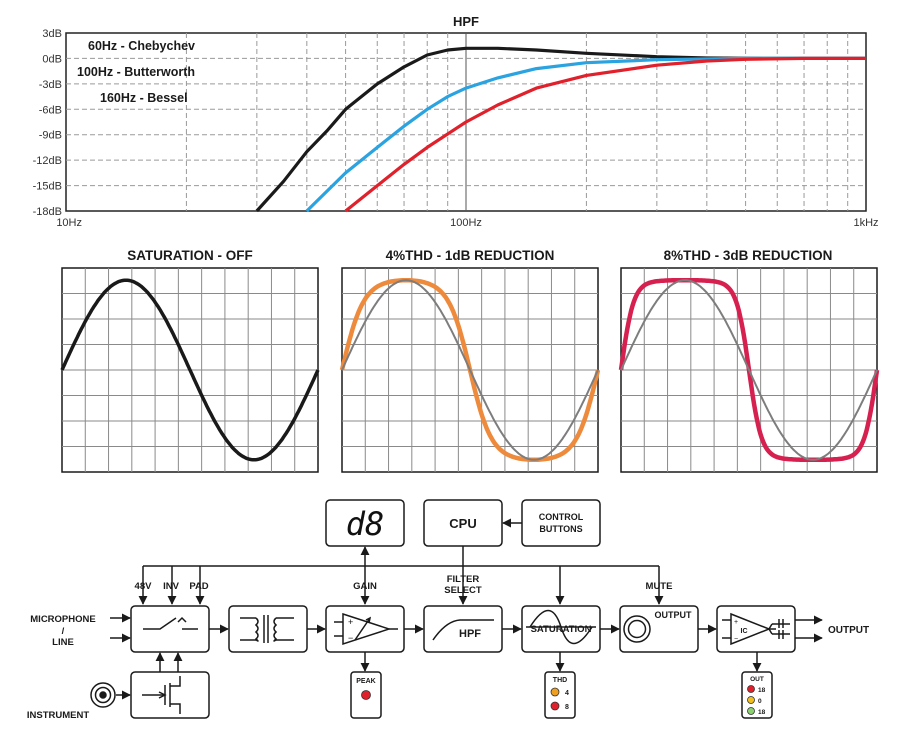 Image resolution: width=900 pixels, height=750 pixels. What do you see at coordinates (865, 223) in the screenshot?
I see `hpf-x-tick-label: 1kHz` at bounding box center [865, 223].